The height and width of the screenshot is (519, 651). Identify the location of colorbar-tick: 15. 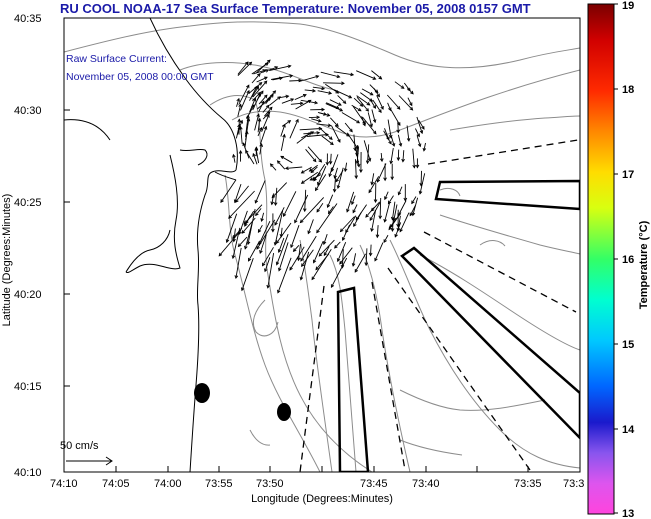
(628, 345).